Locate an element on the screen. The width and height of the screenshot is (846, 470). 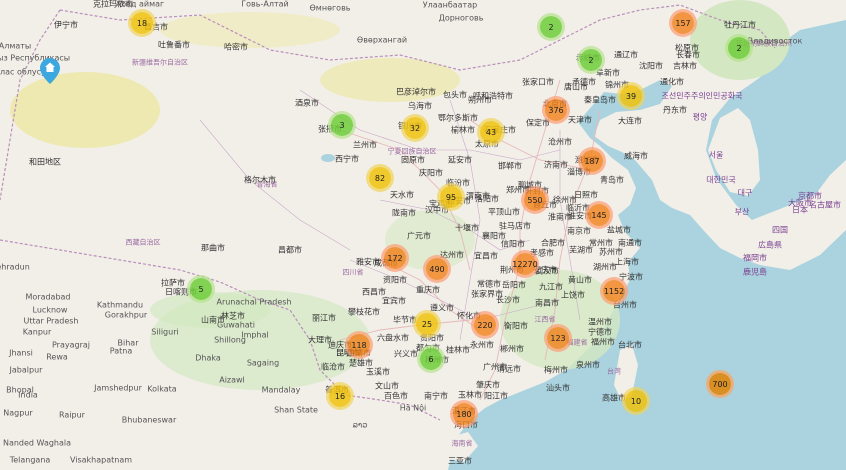
marker-cluster: 123 is located at coordinates (558, 338).